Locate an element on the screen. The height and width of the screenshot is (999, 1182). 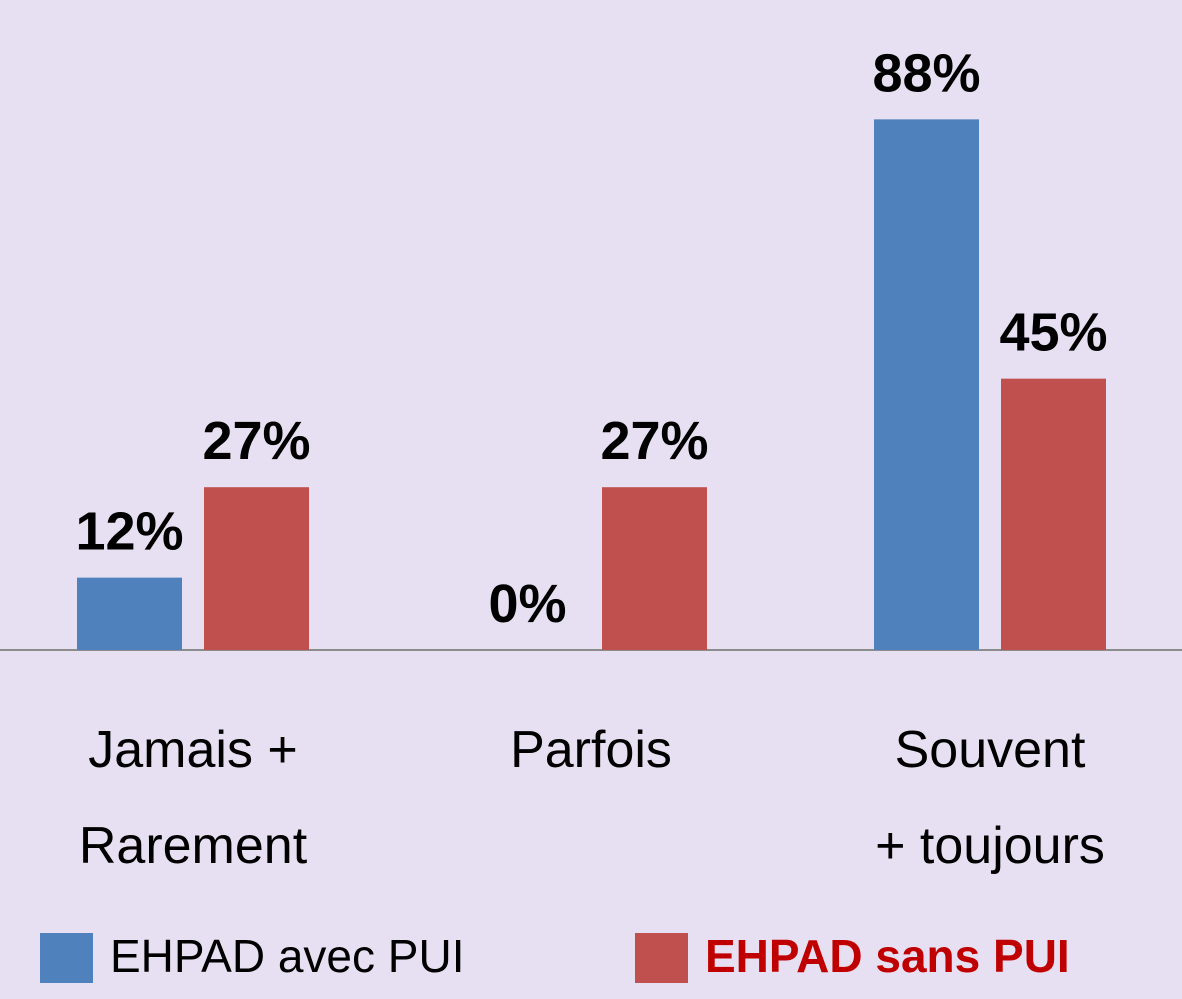
x-tick-label: Parfois is located at coordinates (591, 750).